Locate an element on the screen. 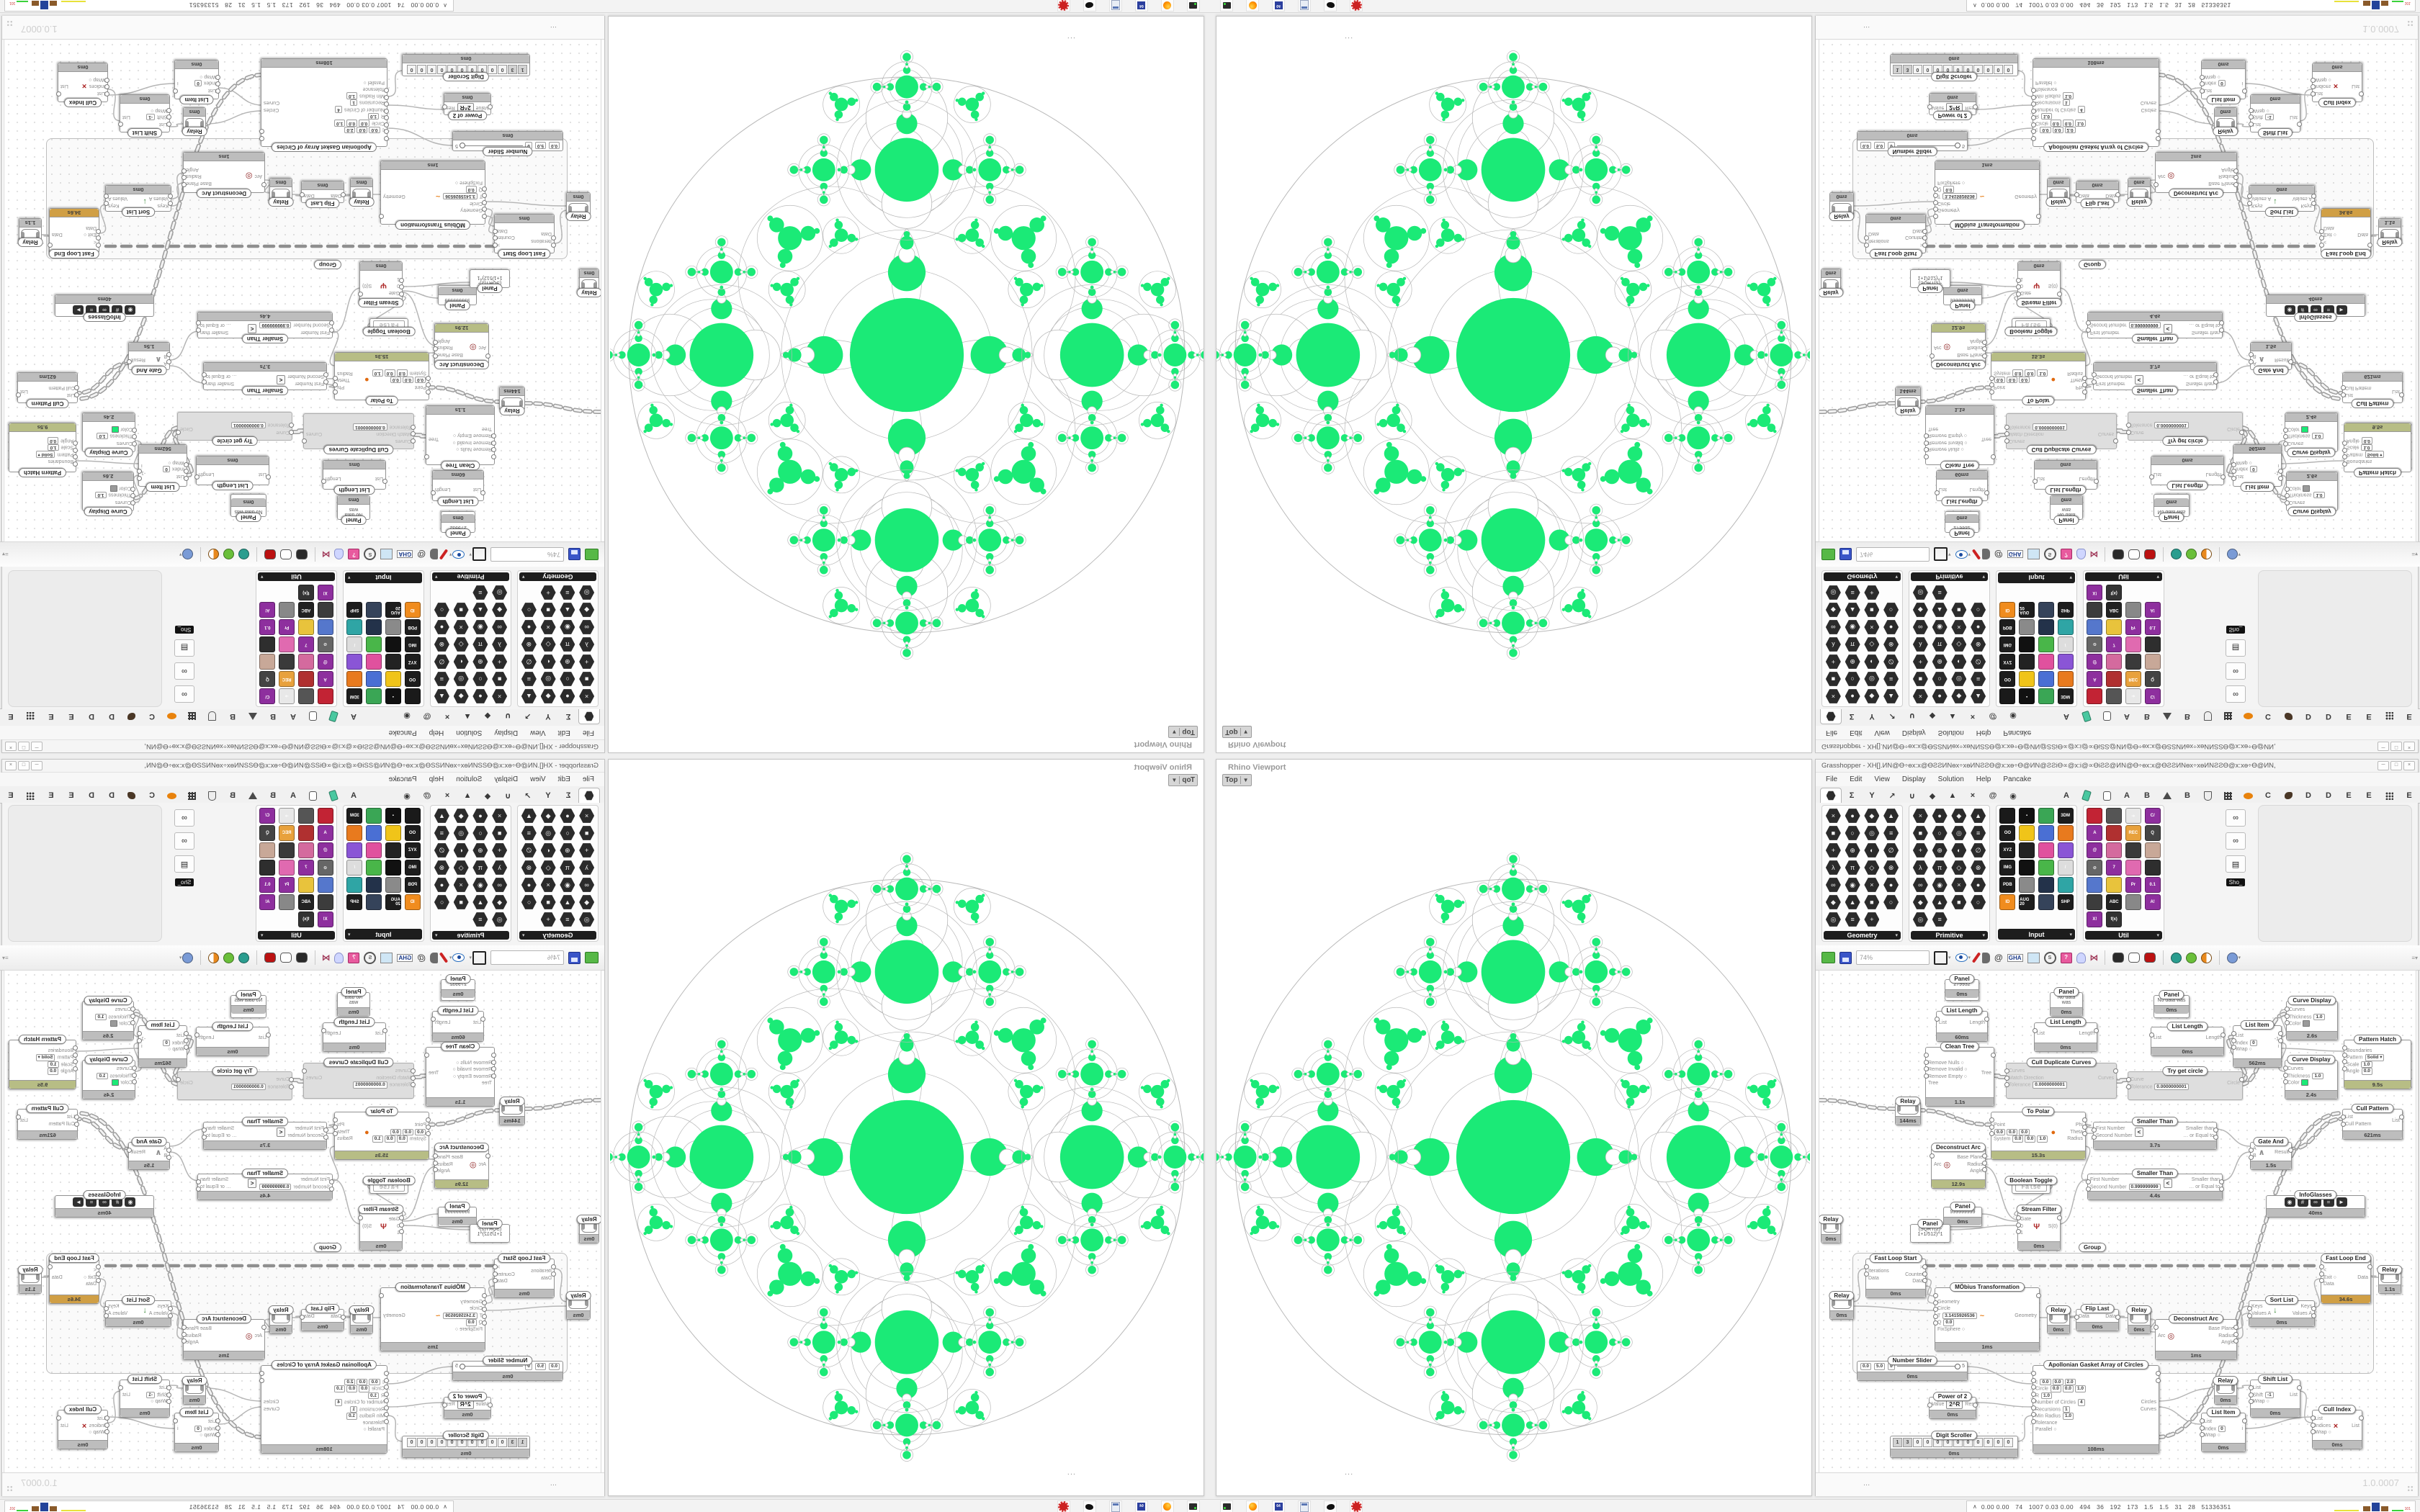 The image size is (2420, 1512). menu-item-edit: Edit is located at coordinates (563, 779).